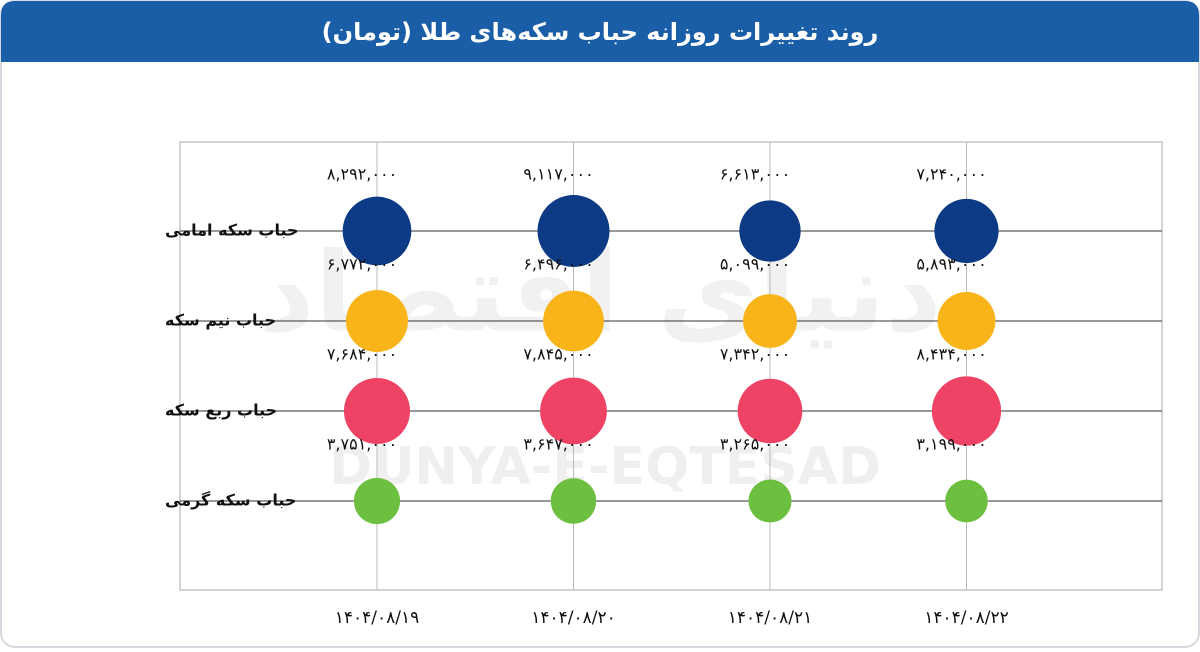 This screenshot has width=1200, height=652. Describe the element at coordinates (770, 618) in the screenshot. I see `x-tick-label: ۱۴۰۴/۰۸/۲۱` at that location.